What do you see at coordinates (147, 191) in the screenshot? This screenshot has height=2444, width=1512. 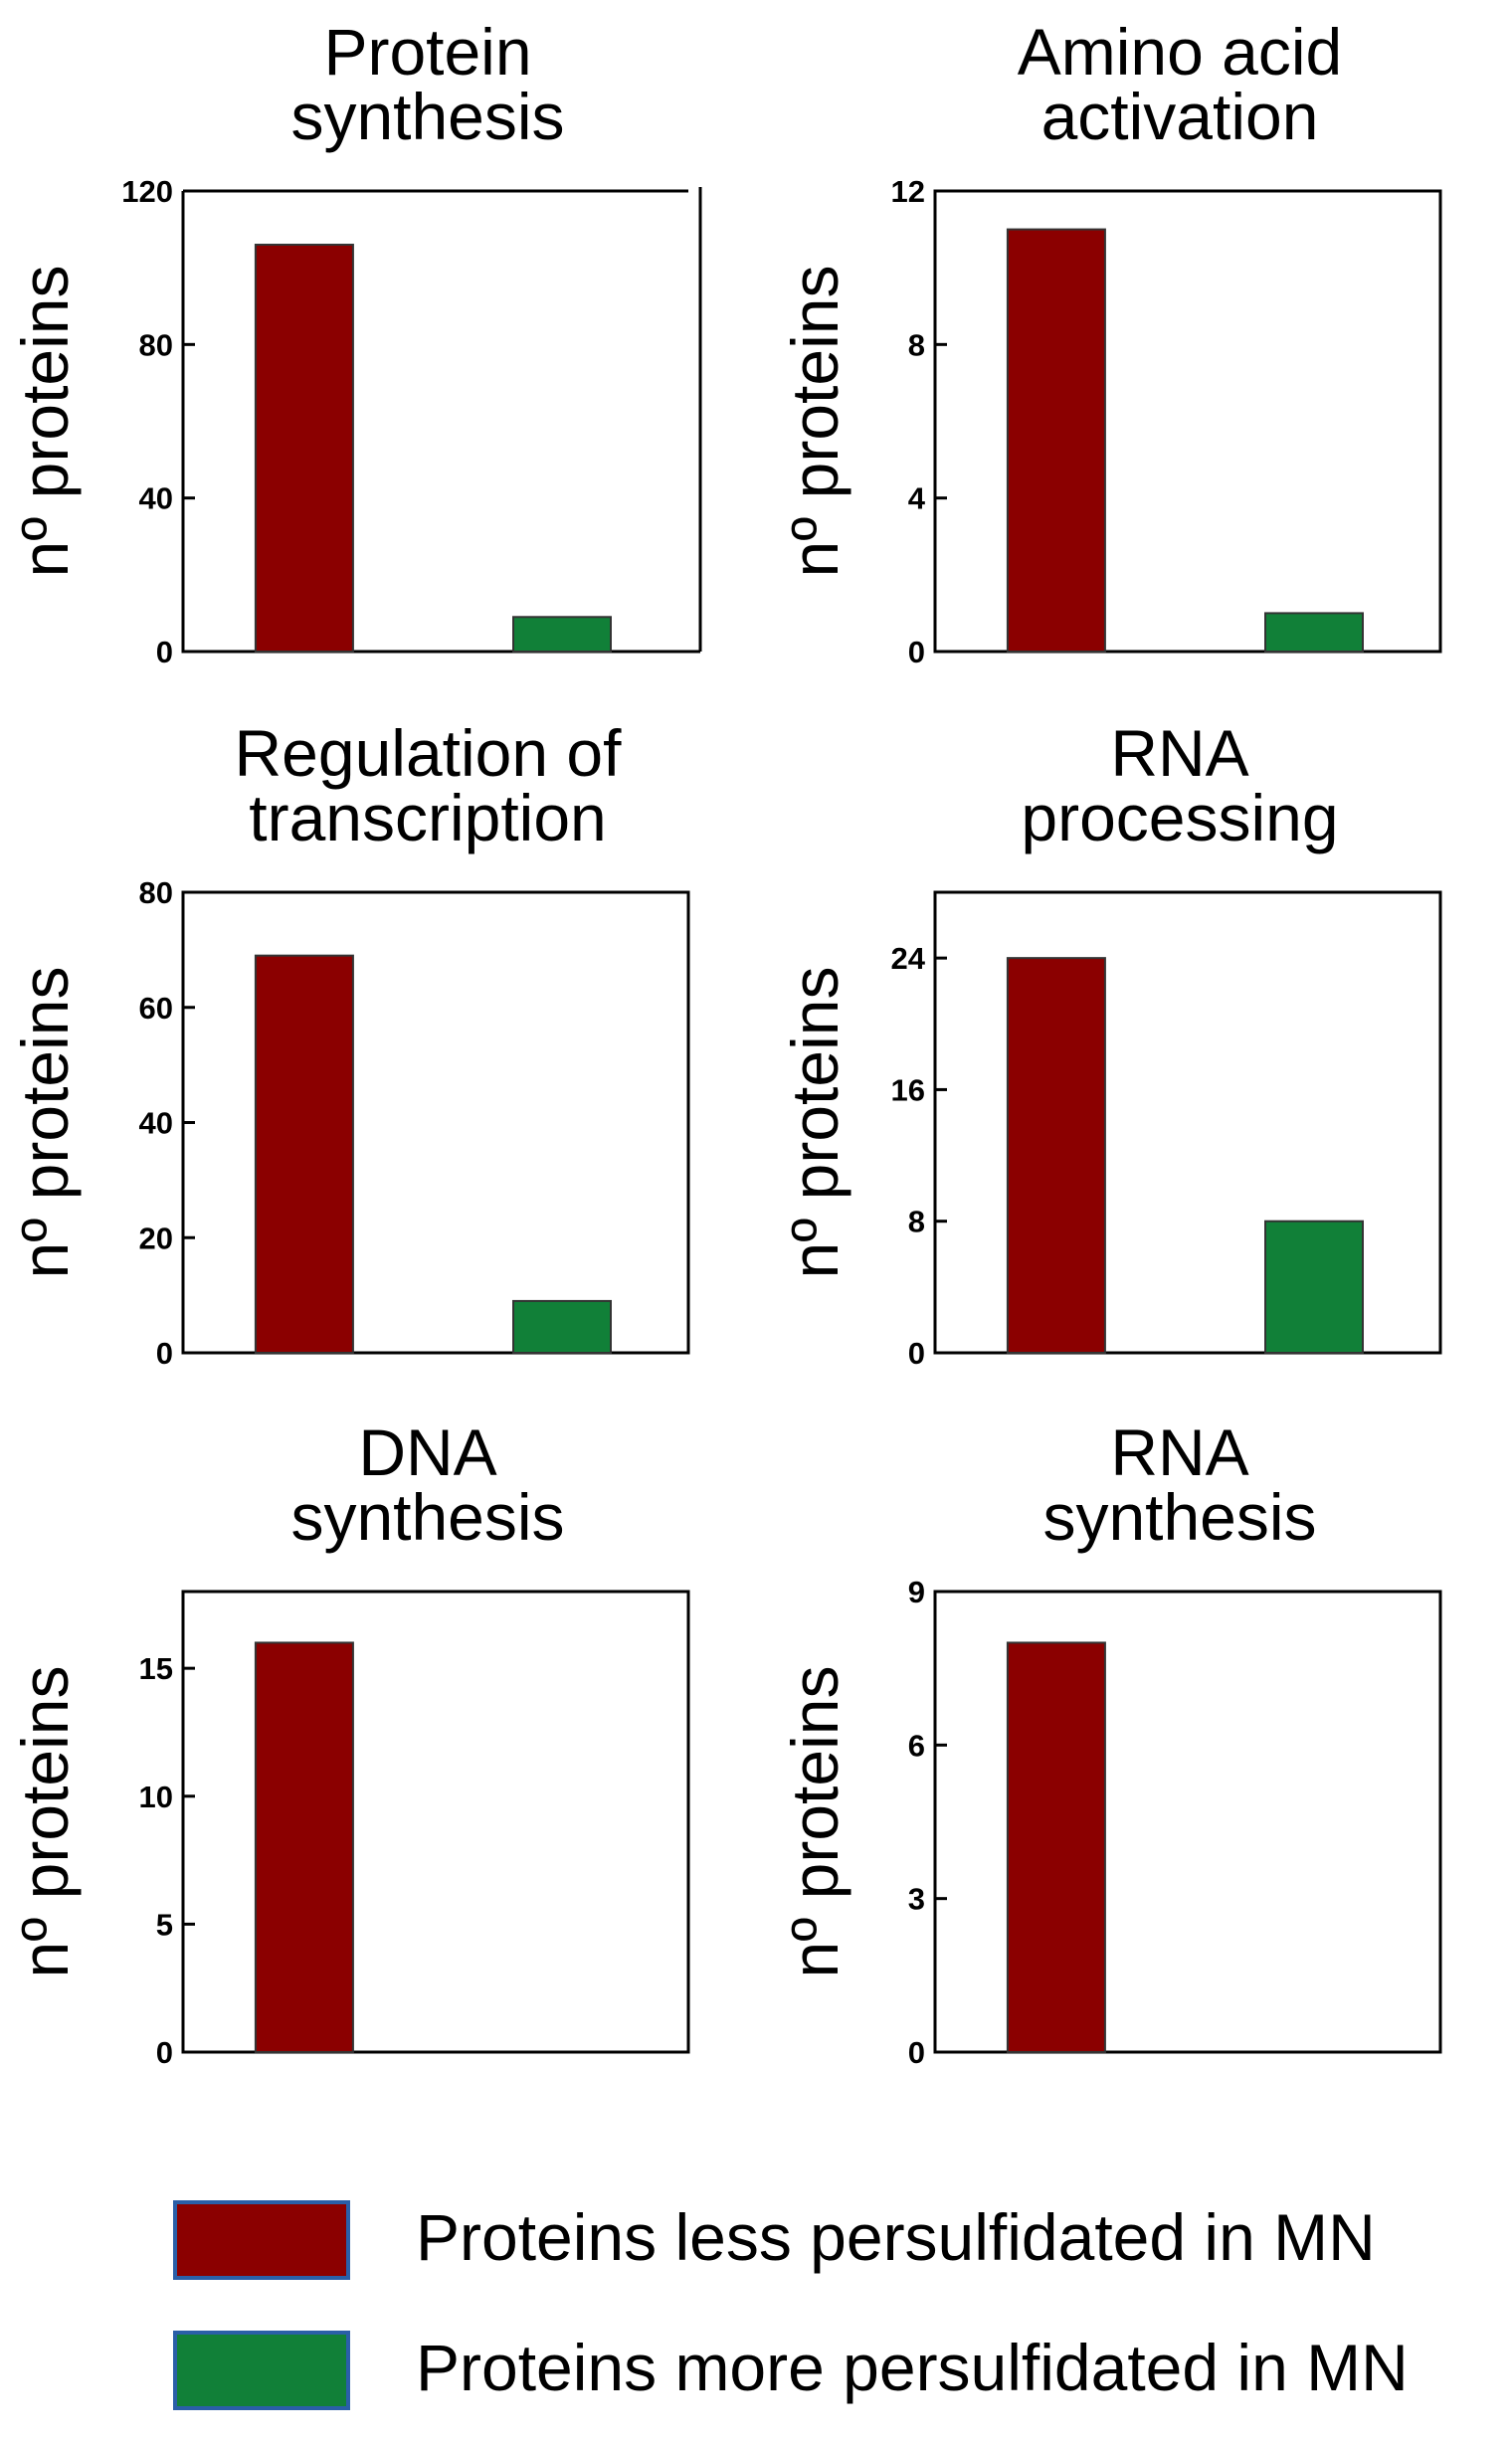 I see `y-tick-label: 120` at bounding box center [147, 191].